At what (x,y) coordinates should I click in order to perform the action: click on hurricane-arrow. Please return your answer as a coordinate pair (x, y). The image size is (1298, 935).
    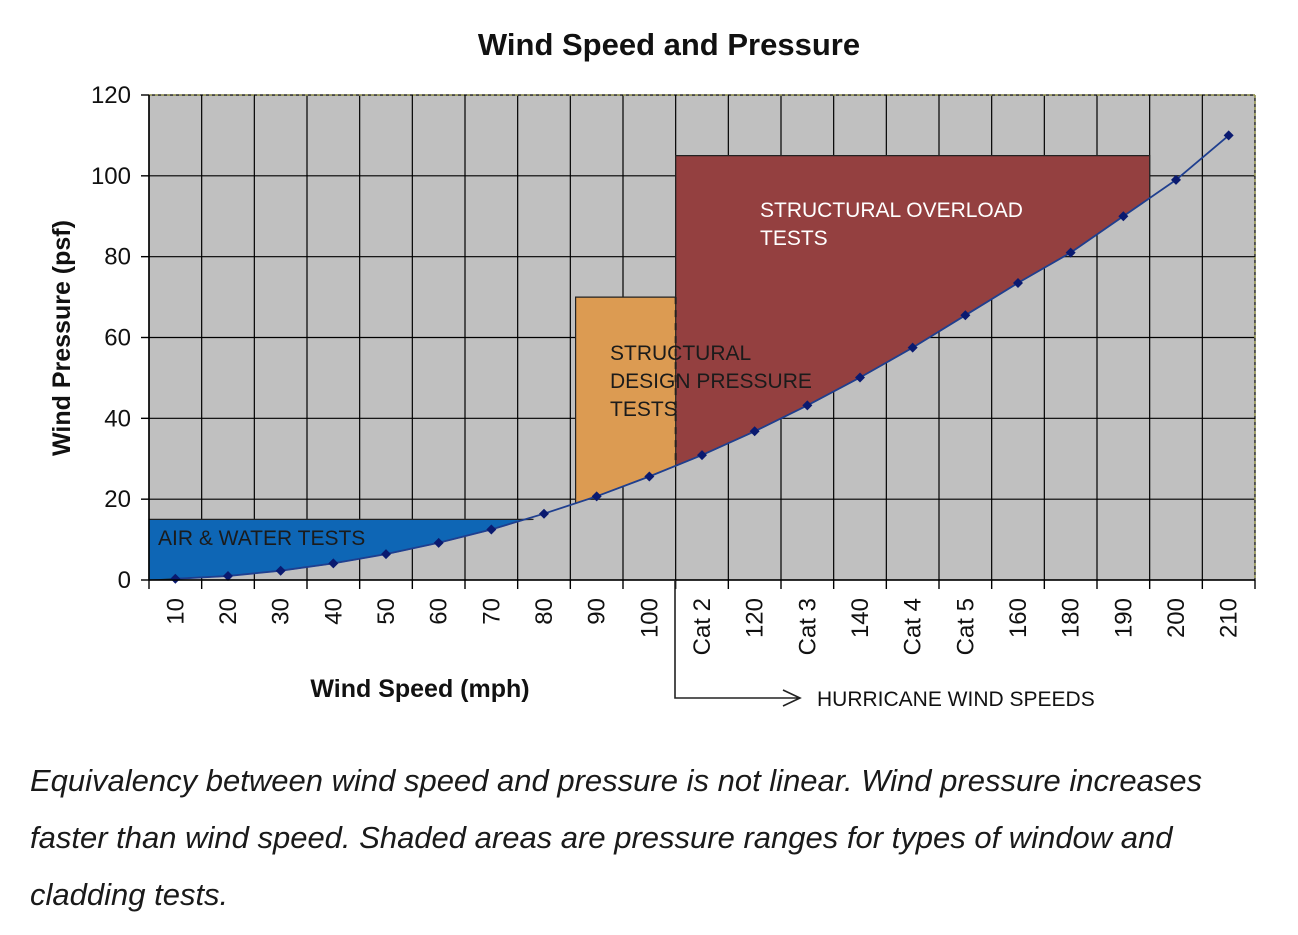
    Looking at the image, I should click on (738, 643).